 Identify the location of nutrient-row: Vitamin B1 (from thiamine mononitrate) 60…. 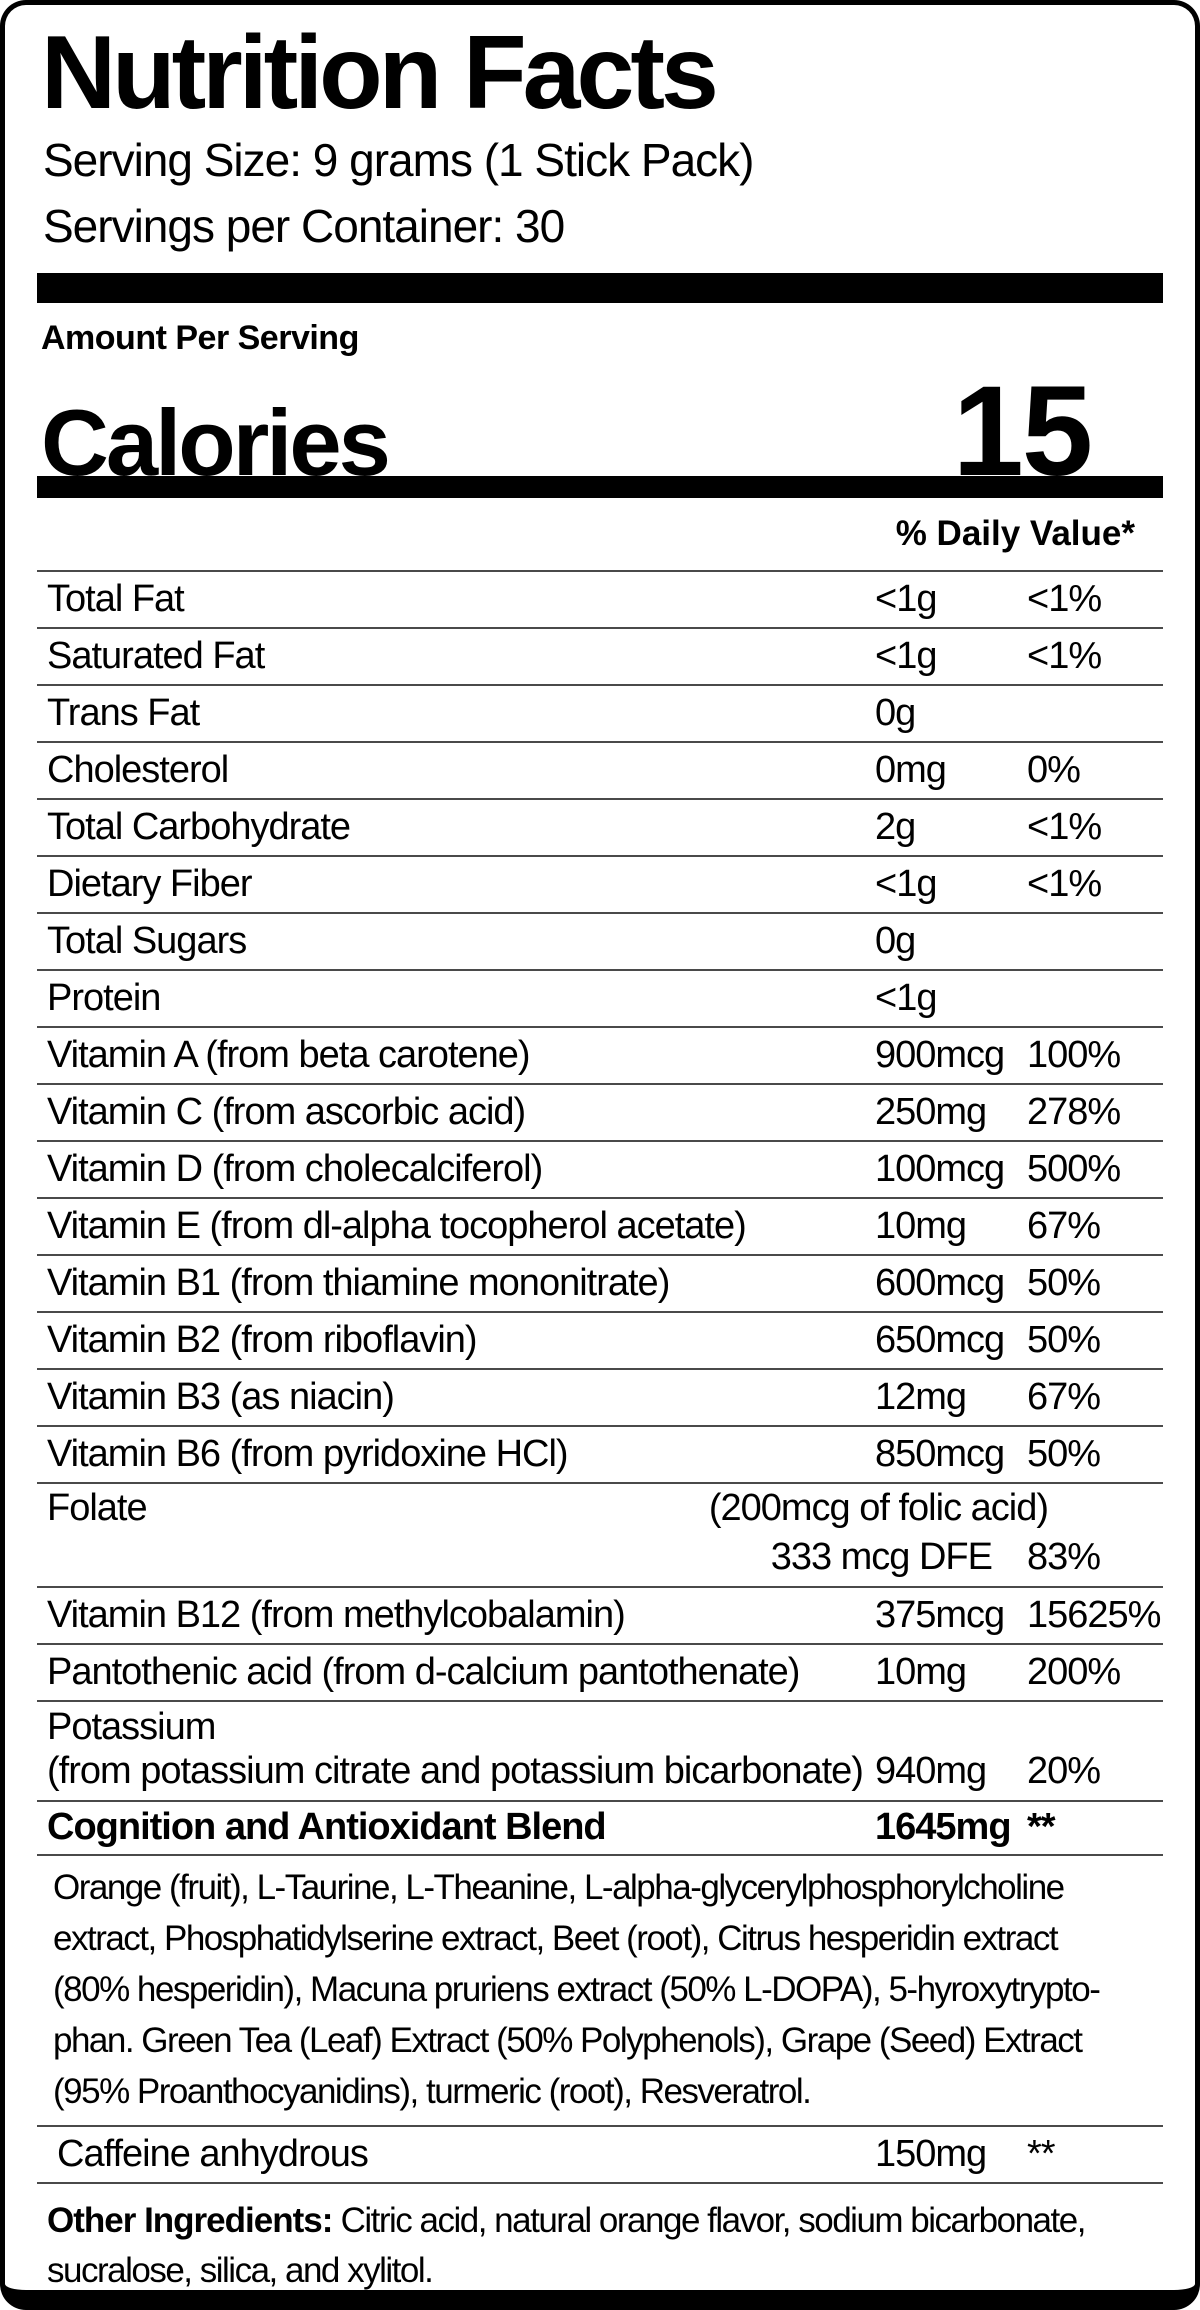
(600, 1284).